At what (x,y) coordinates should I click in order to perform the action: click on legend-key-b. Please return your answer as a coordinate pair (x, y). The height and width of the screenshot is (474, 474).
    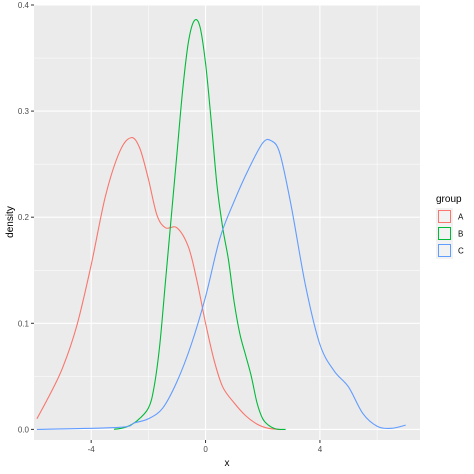
    Looking at the image, I should click on (444, 233).